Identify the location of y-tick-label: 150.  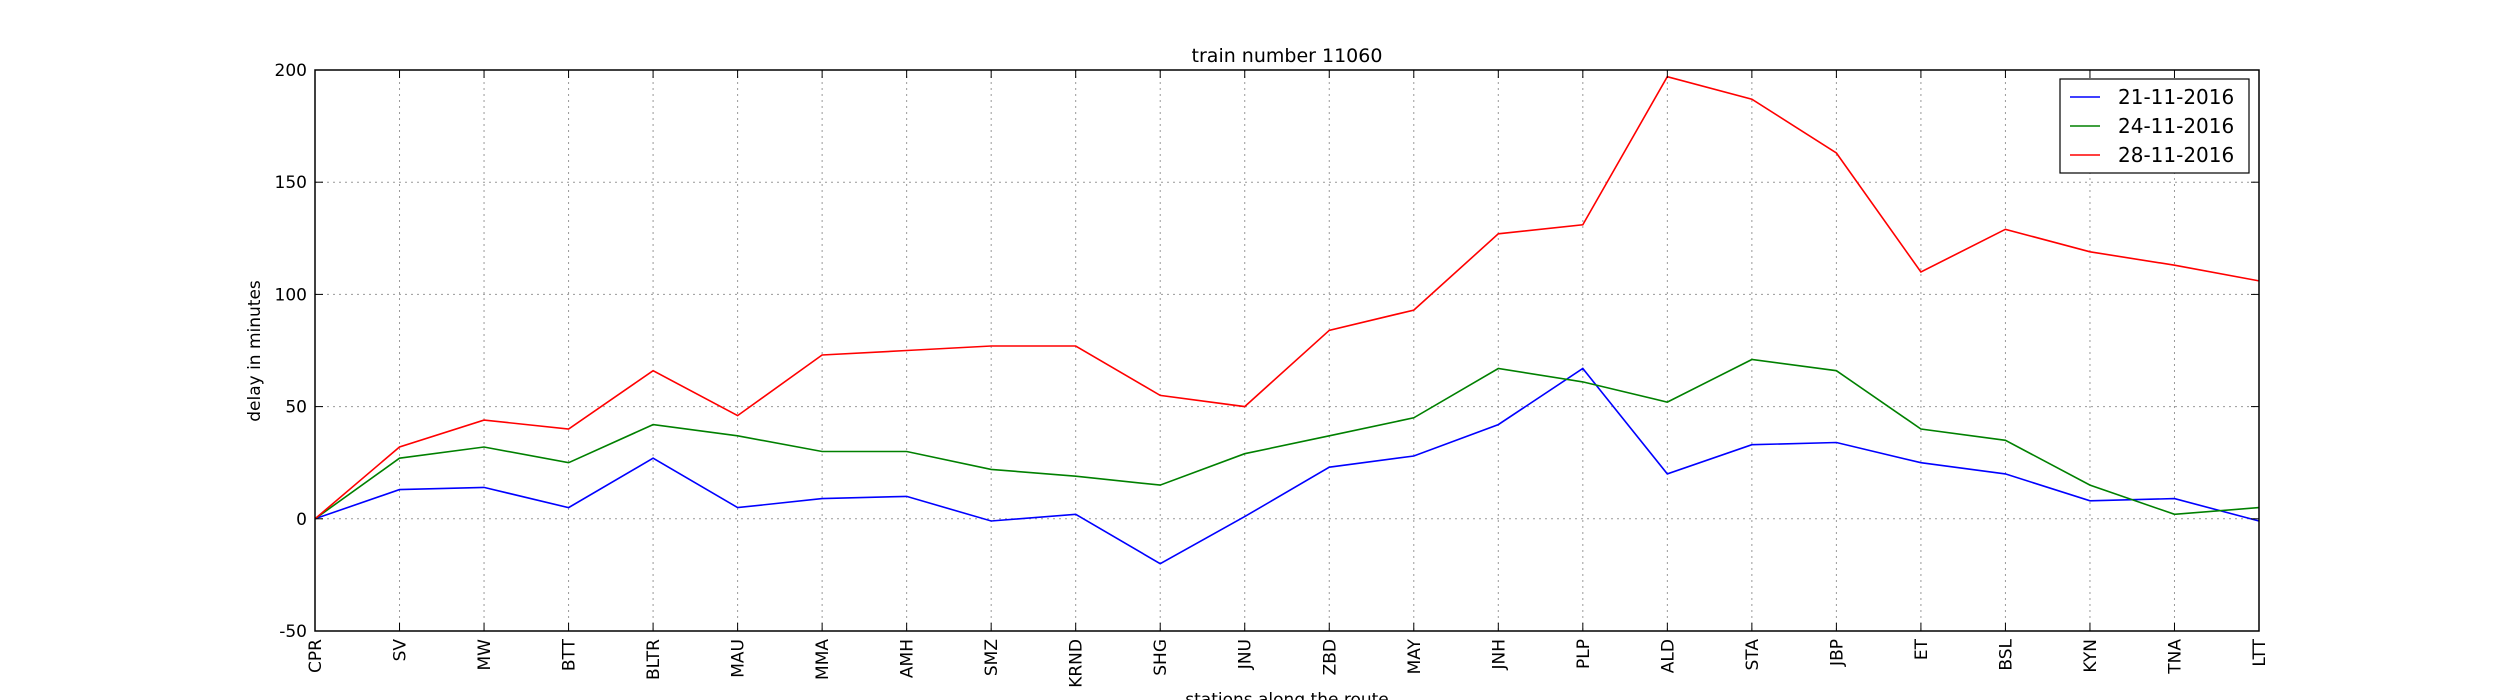
(291, 183).